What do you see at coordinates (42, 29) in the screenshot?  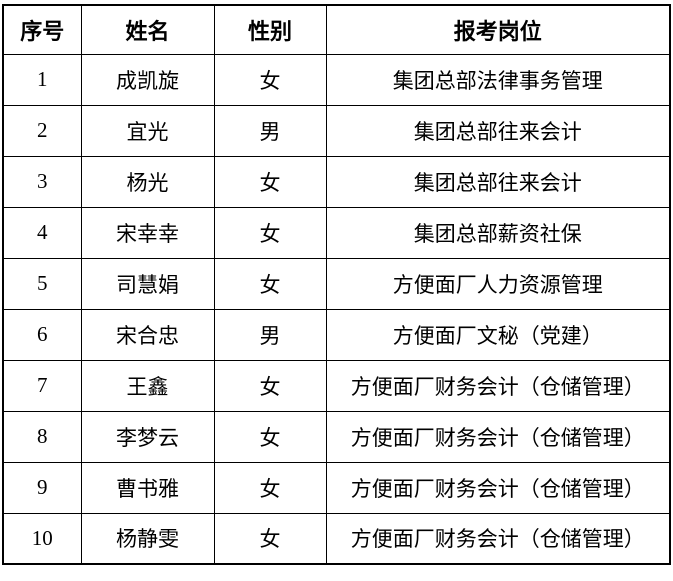 I see `column-header-no: 序号` at bounding box center [42, 29].